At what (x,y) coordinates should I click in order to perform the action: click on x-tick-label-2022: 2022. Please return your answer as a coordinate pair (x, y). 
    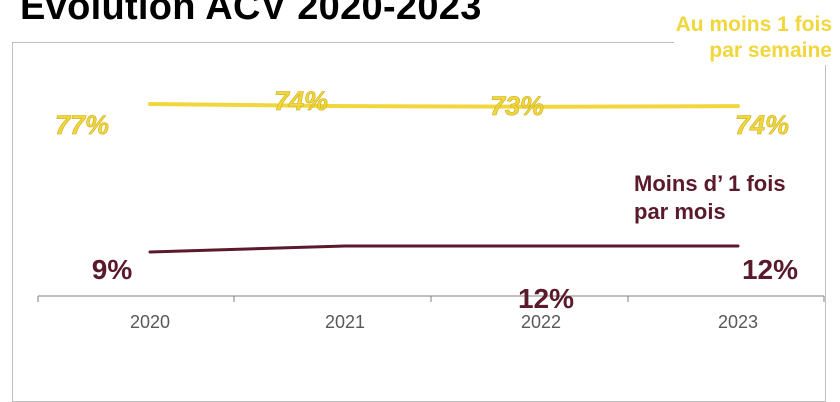
    Looking at the image, I should click on (541, 322).